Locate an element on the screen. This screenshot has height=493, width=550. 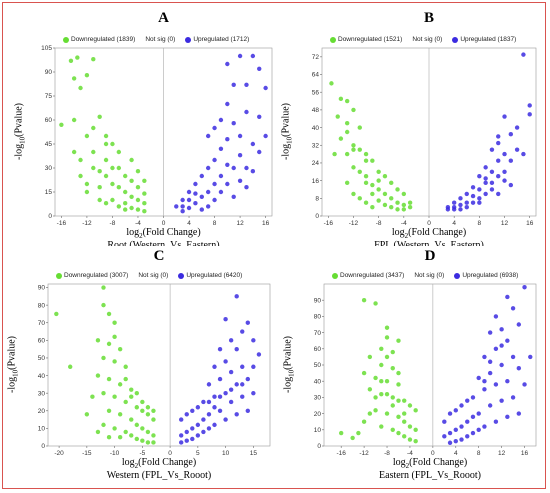
legend-item-up: Upregulated (6420) is located at coordinates (210, 275).